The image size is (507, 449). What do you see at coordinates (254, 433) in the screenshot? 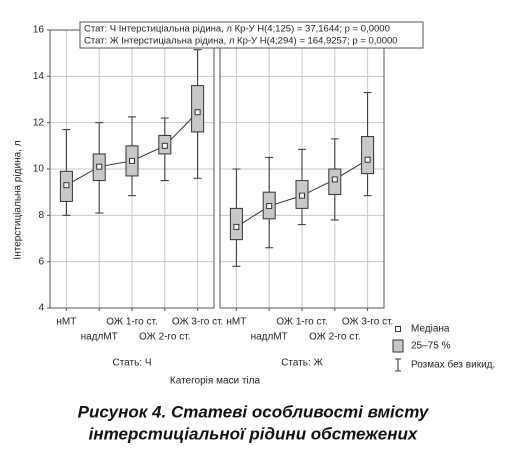
I see `caption: інтерстиціальної рідини обстежених` at bounding box center [254, 433].